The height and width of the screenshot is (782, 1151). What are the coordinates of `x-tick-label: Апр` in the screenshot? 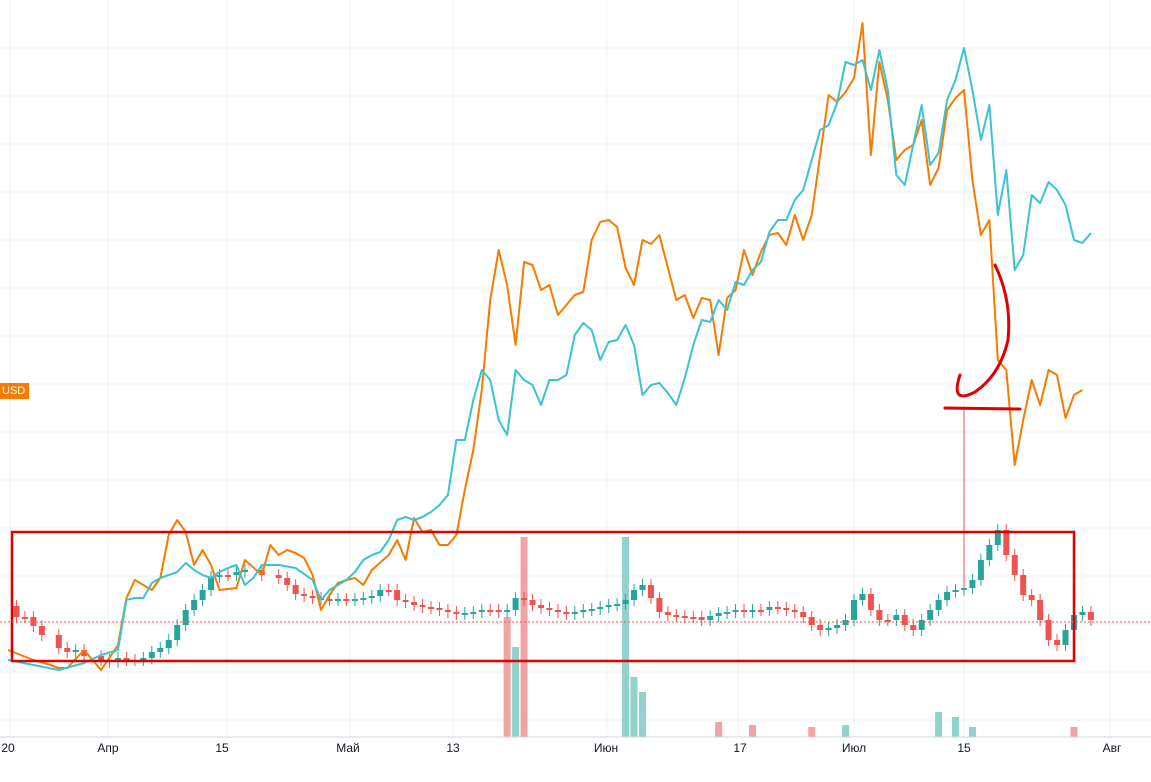 It's located at (108, 748).